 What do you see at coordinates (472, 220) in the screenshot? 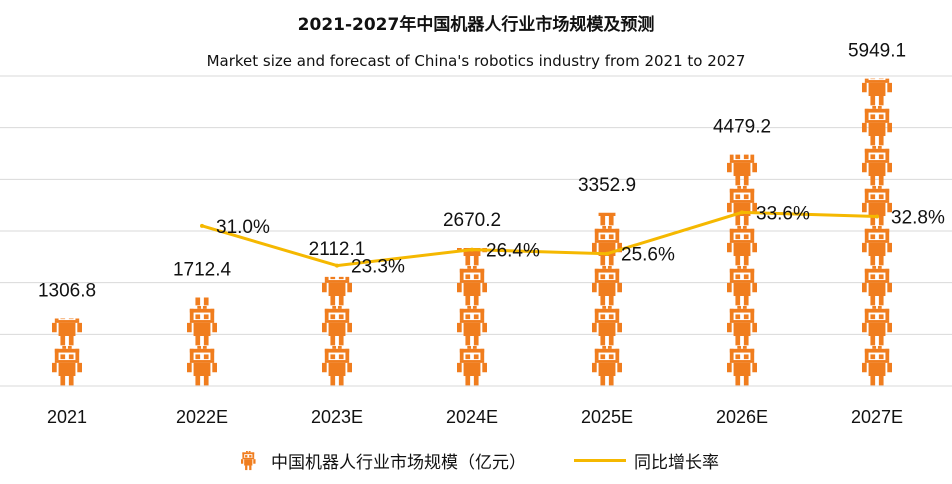
I see `bar-value-label: 2670.2` at bounding box center [472, 220].